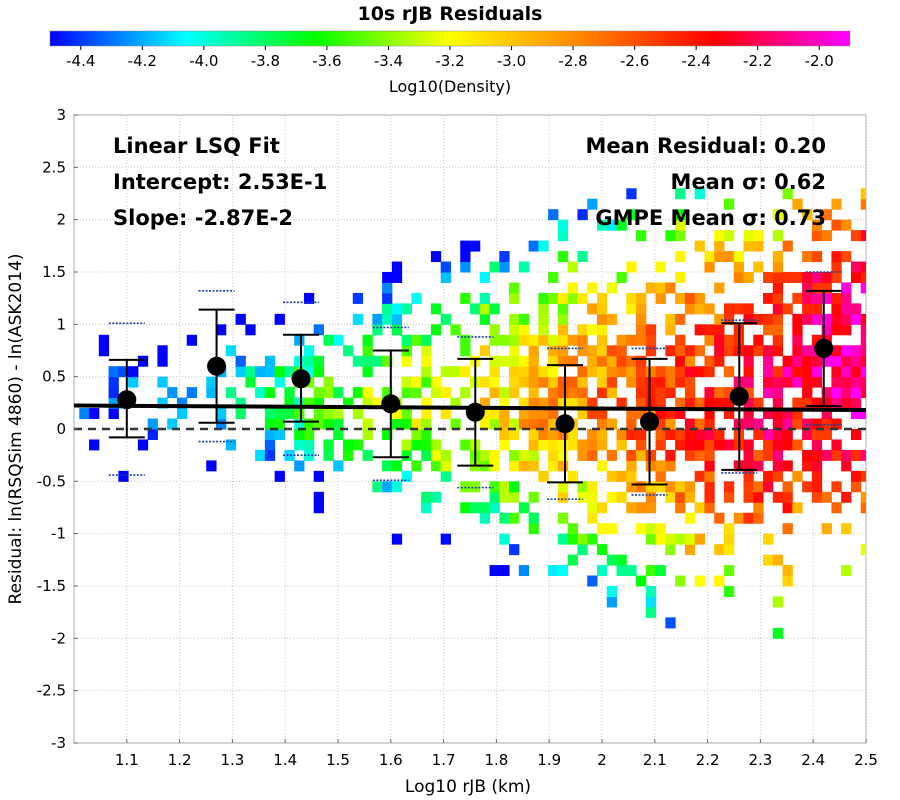 Image resolution: width=900 pixels, height=800 pixels. What do you see at coordinates (51, 481) in the screenshot?
I see `y-tick-label: -0.5` at bounding box center [51, 481].